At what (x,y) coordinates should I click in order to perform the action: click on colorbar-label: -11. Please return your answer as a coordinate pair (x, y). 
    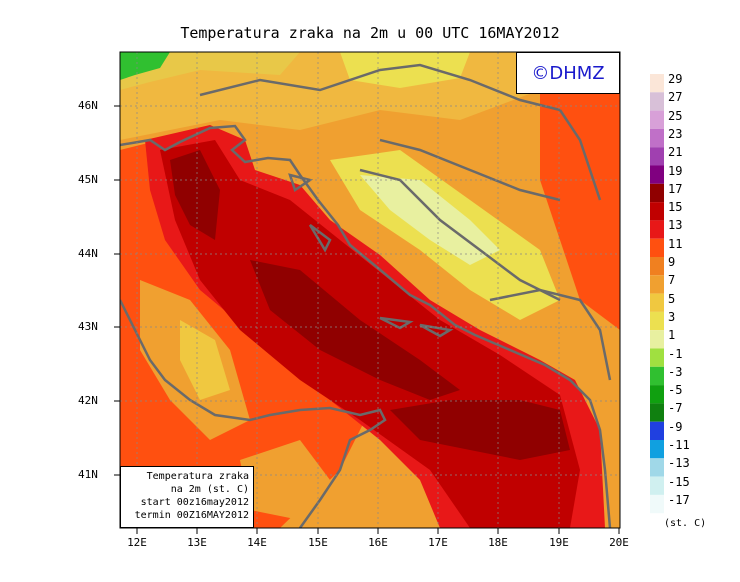
    Looking at the image, I should click on (679, 445).